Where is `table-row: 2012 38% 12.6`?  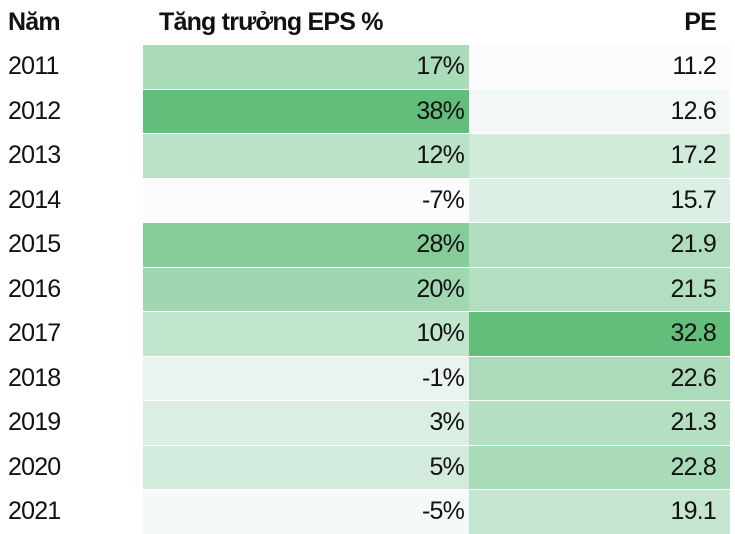 table-row: 2012 38% 12.6 is located at coordinates (365, 111).